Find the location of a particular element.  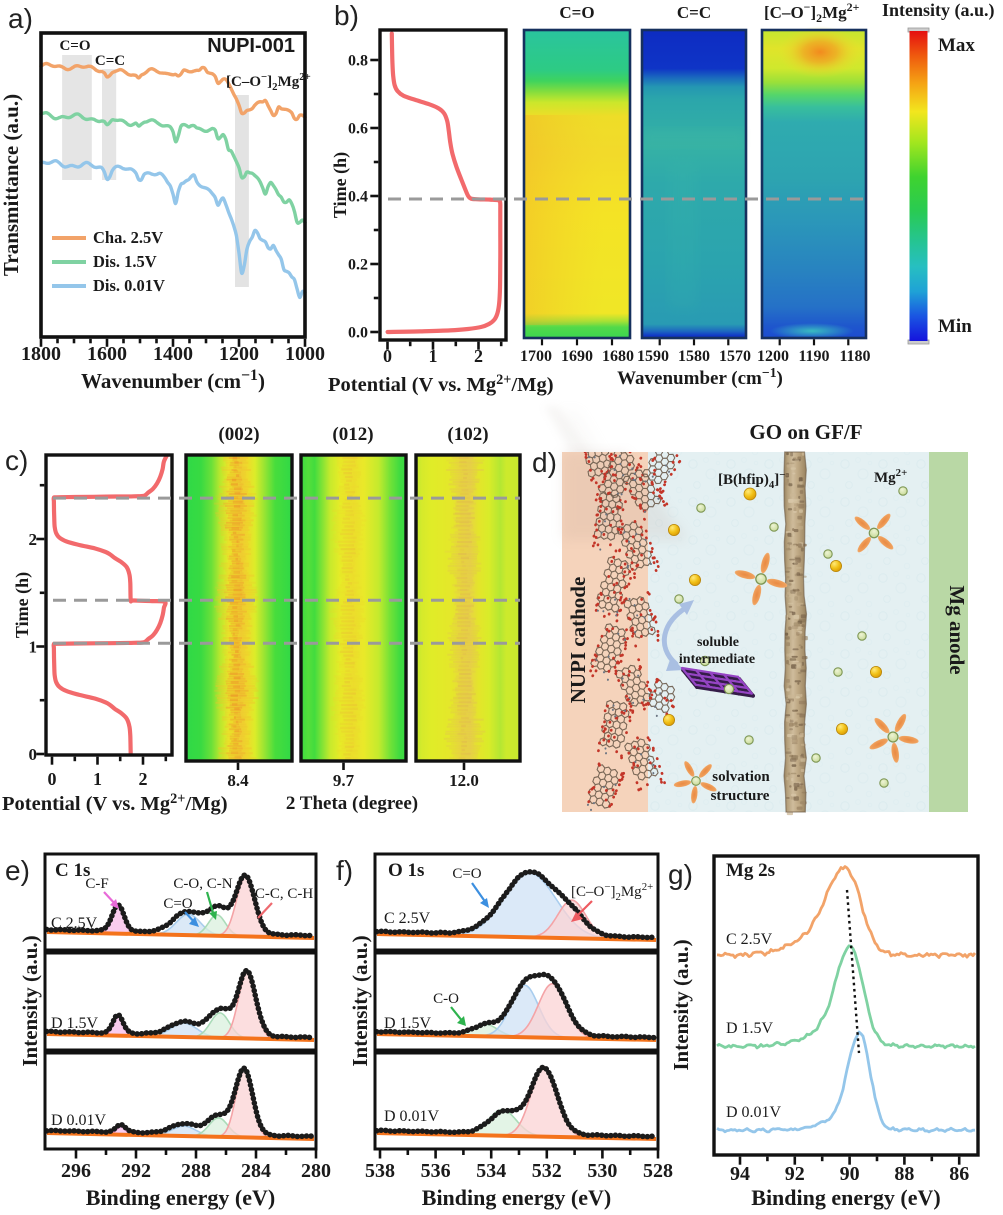

svg-text: (102) is located at coordinates (467, 434).